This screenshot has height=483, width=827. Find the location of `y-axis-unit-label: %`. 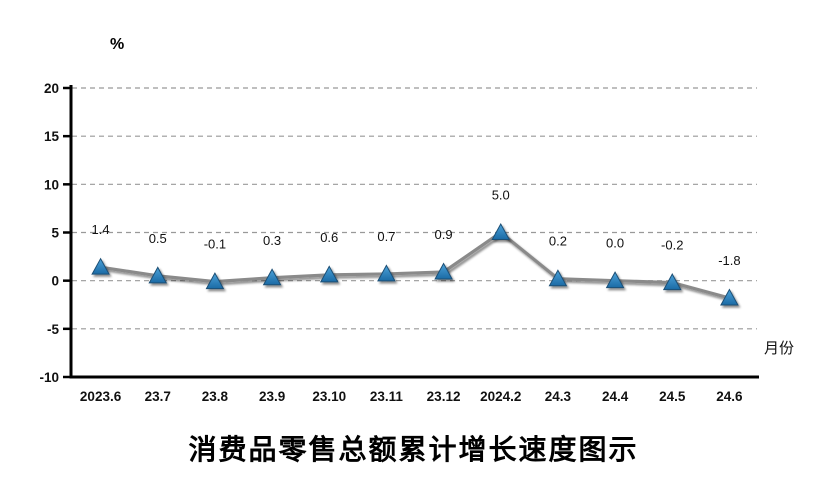

y-axis-unit-label: % is located at coordinates (117, 44).